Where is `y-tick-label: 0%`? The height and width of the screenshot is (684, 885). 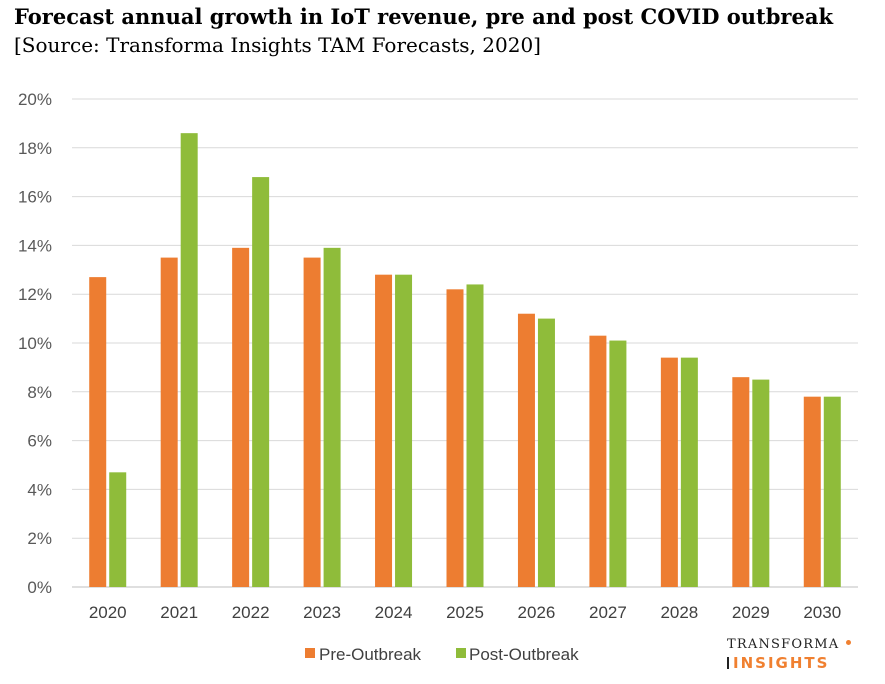
y-tick-label: 0% is located at coordinates (39, 587).